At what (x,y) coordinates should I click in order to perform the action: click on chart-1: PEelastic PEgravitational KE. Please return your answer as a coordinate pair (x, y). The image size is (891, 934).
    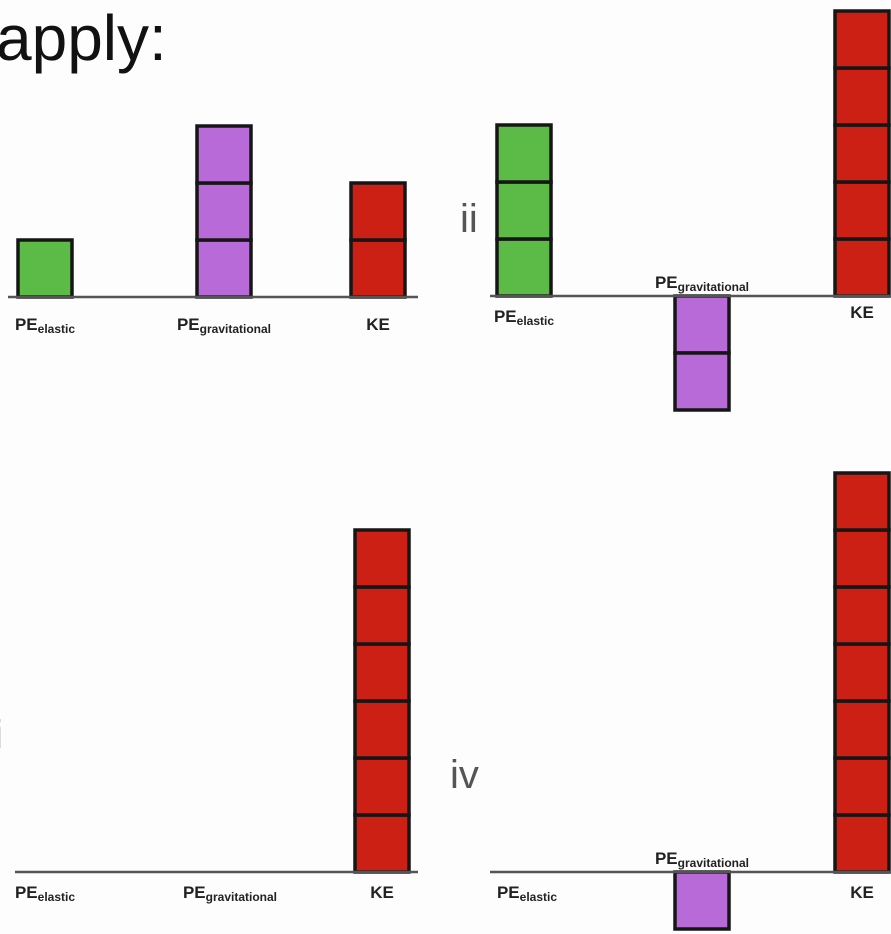
    Looking at the image, I should click on (213, 230).